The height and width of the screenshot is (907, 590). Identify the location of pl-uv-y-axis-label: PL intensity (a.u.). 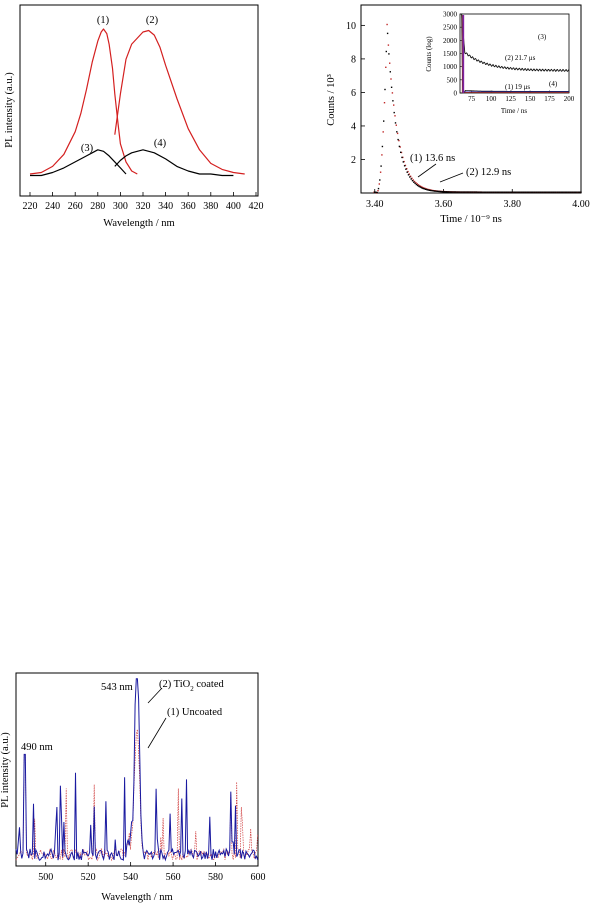
(9, 110).